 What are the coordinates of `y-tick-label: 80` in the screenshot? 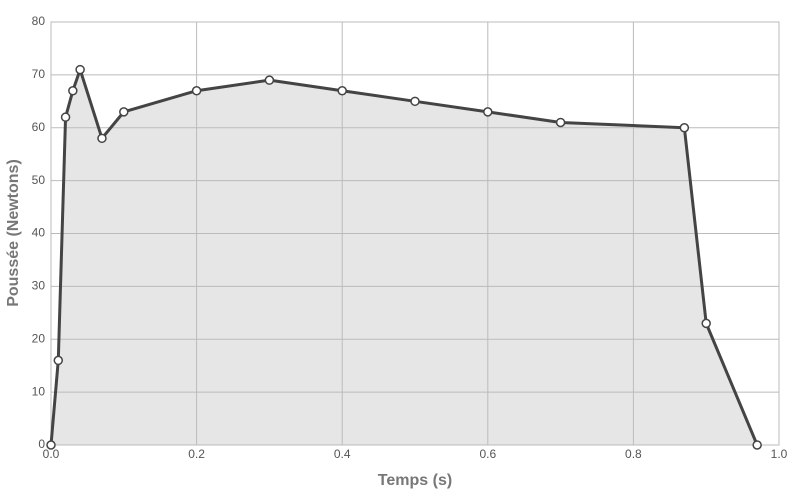 It's located at (39, 21).